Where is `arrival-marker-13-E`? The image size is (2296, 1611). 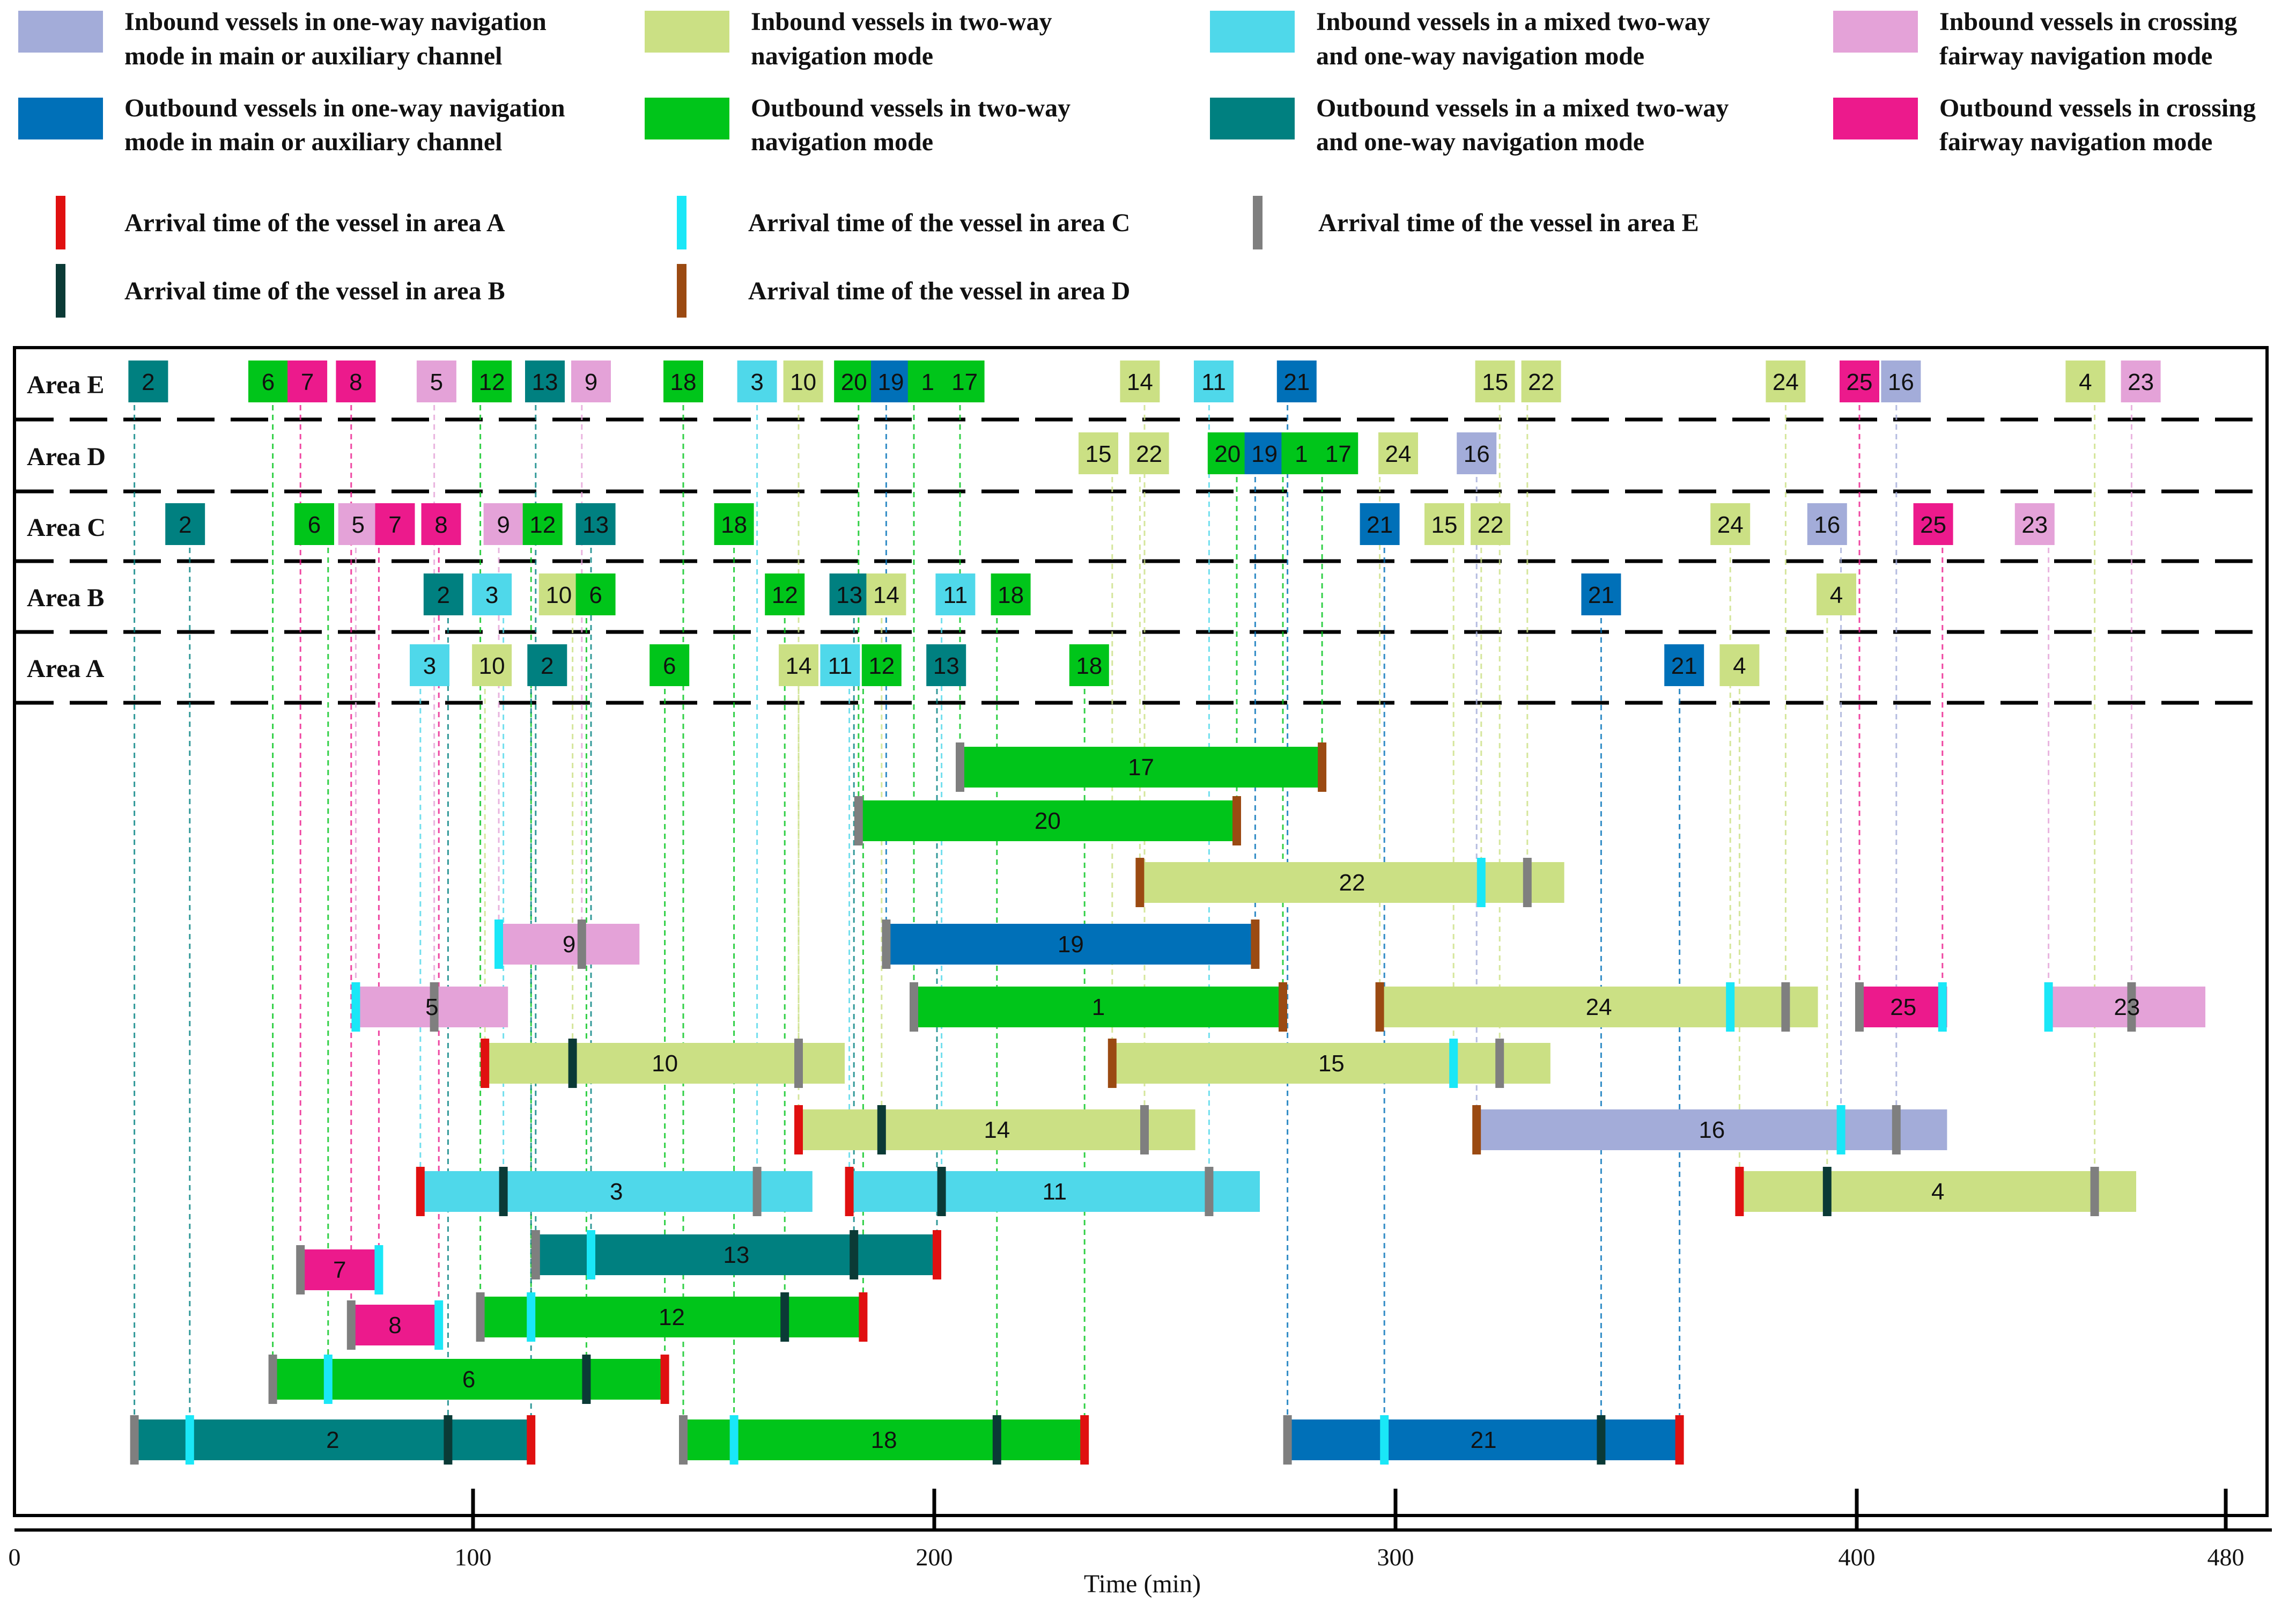
arrival-marker-13-E is located at coordinates (536, 1255).